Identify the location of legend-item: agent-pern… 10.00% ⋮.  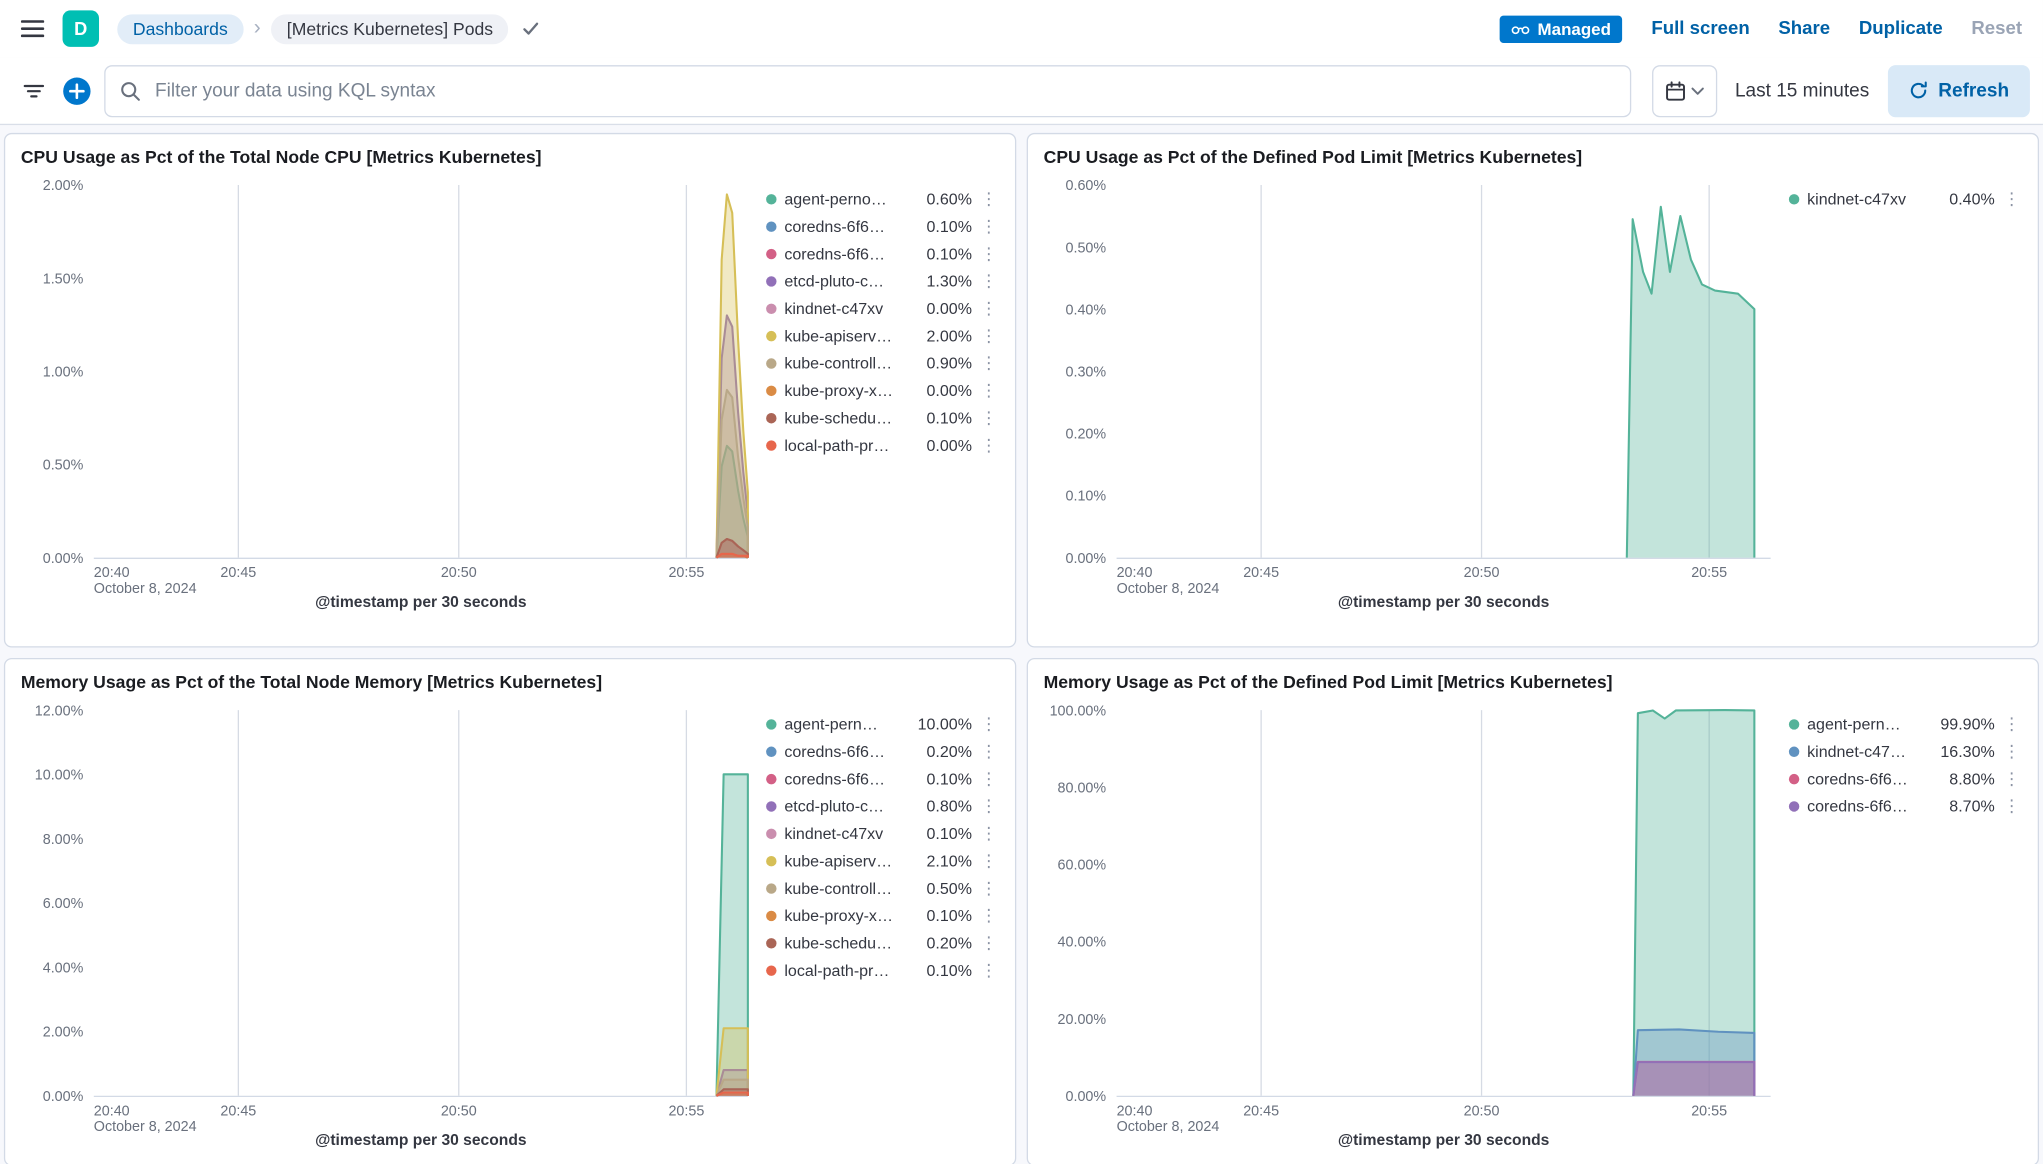
(882, 723).